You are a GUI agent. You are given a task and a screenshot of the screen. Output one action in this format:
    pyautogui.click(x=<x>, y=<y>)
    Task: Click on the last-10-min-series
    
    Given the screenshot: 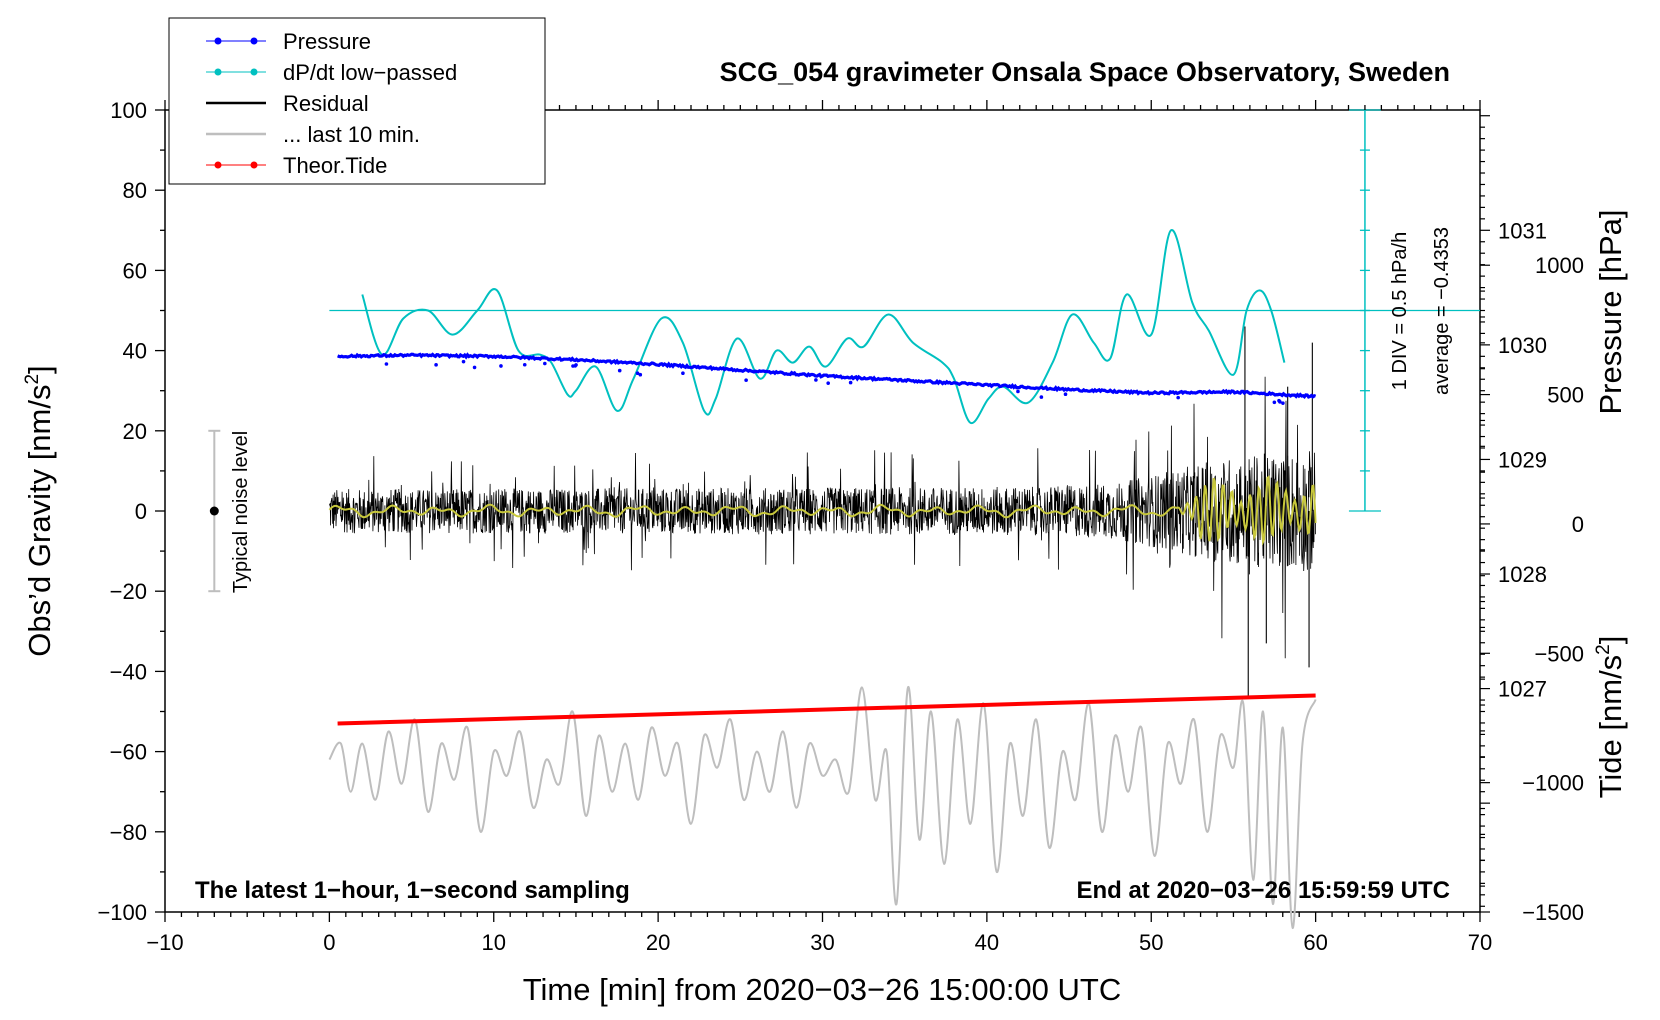 What is the action you would take?
    pyautogui.click(x=822, y=808)
    